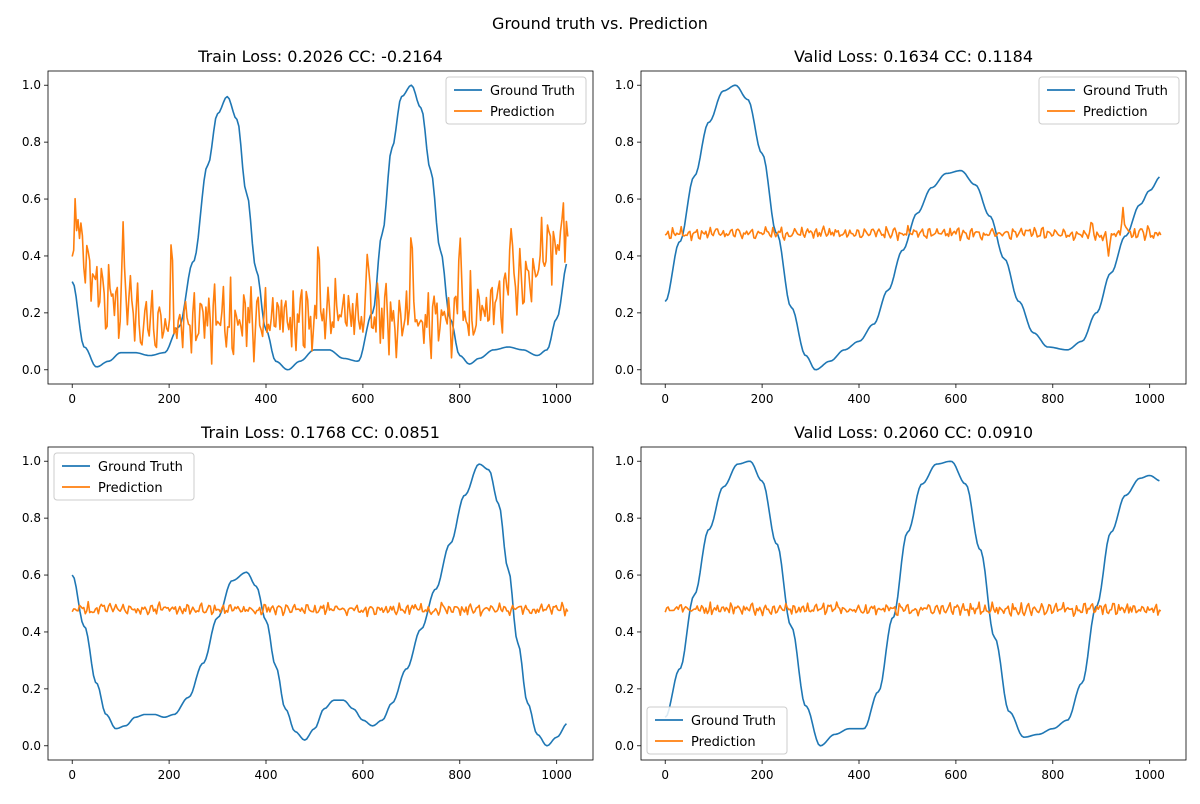 The height and width of the screenshot is (804, 1200). Describe the element at coordinates (913, 56) in the screenshot. I see `chart-title: Valid Loss: 0.1634 CC: 0.1184` at that location.